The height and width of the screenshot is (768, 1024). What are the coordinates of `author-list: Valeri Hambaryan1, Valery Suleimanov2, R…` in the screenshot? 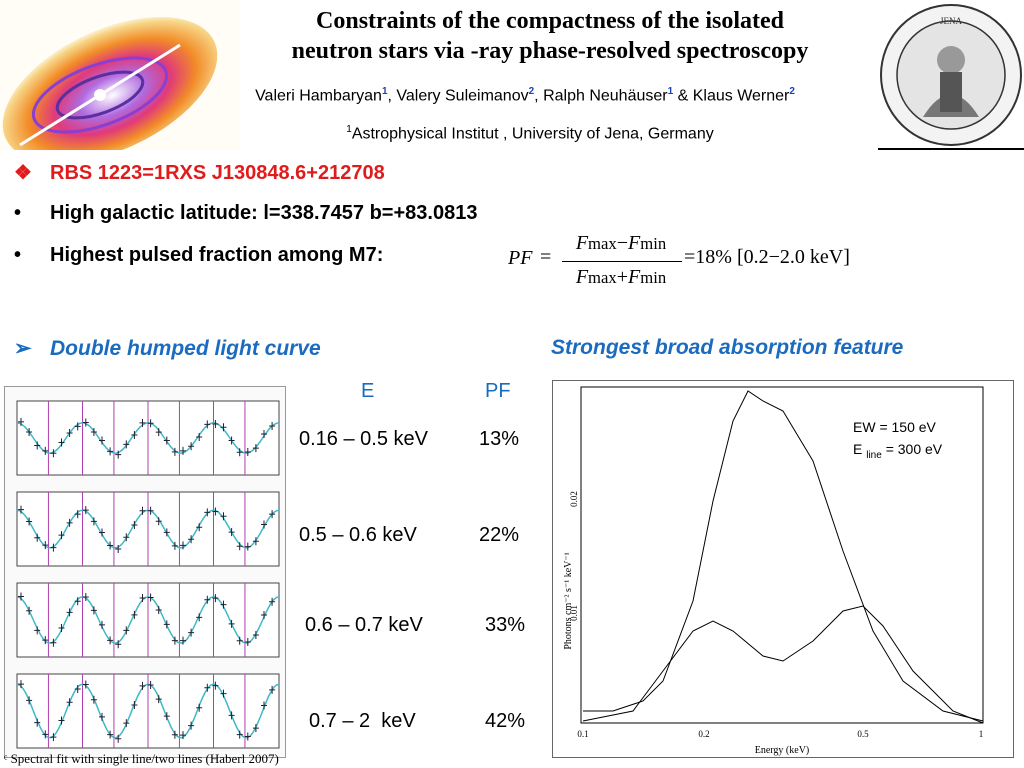 It's located at (525, 95).